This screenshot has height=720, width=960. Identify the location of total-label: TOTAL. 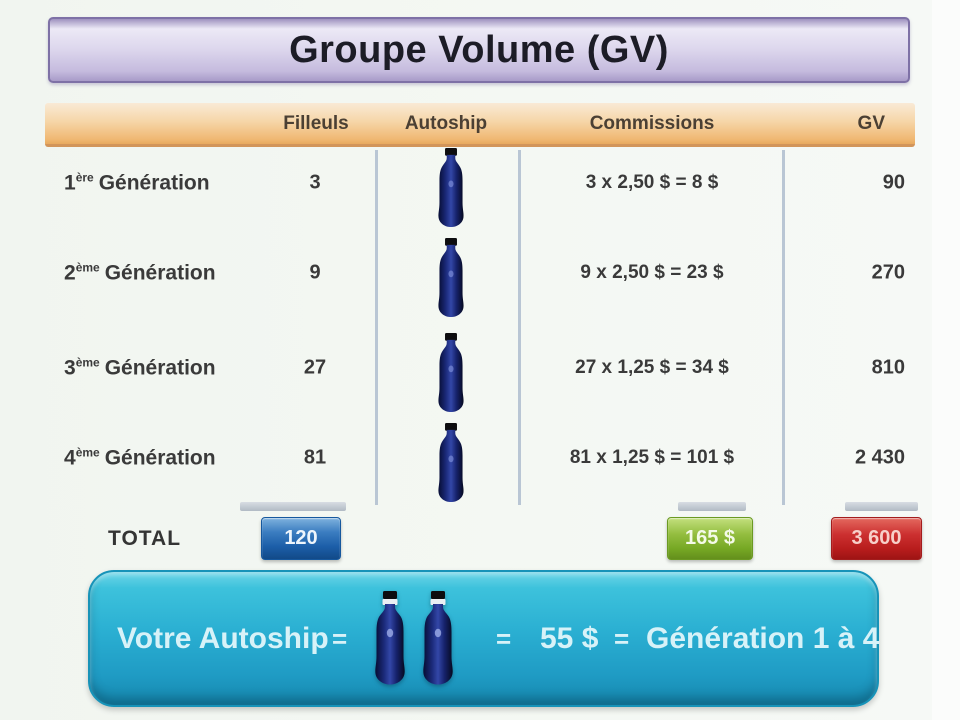
(145, 538).